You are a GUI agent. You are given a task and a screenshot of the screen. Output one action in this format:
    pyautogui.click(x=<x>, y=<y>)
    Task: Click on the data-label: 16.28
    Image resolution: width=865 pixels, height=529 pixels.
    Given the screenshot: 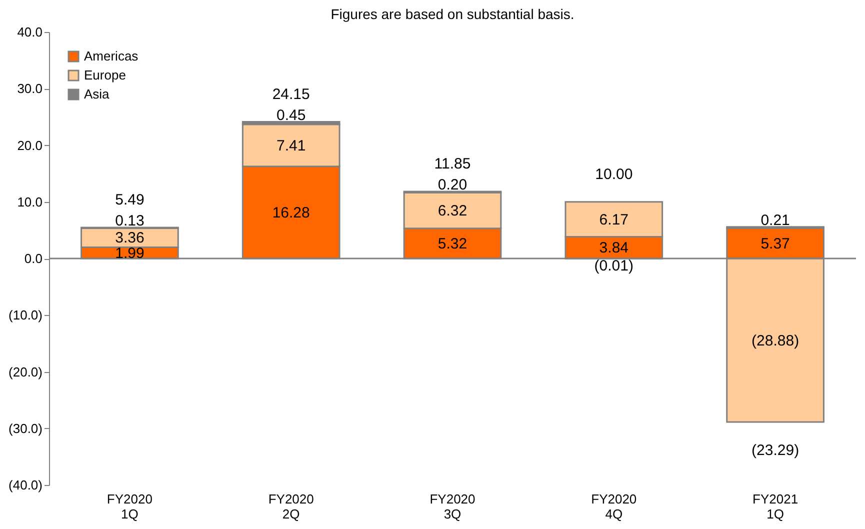 What is the action you would take?
    pyautogui.click(x=291, y=213)
    